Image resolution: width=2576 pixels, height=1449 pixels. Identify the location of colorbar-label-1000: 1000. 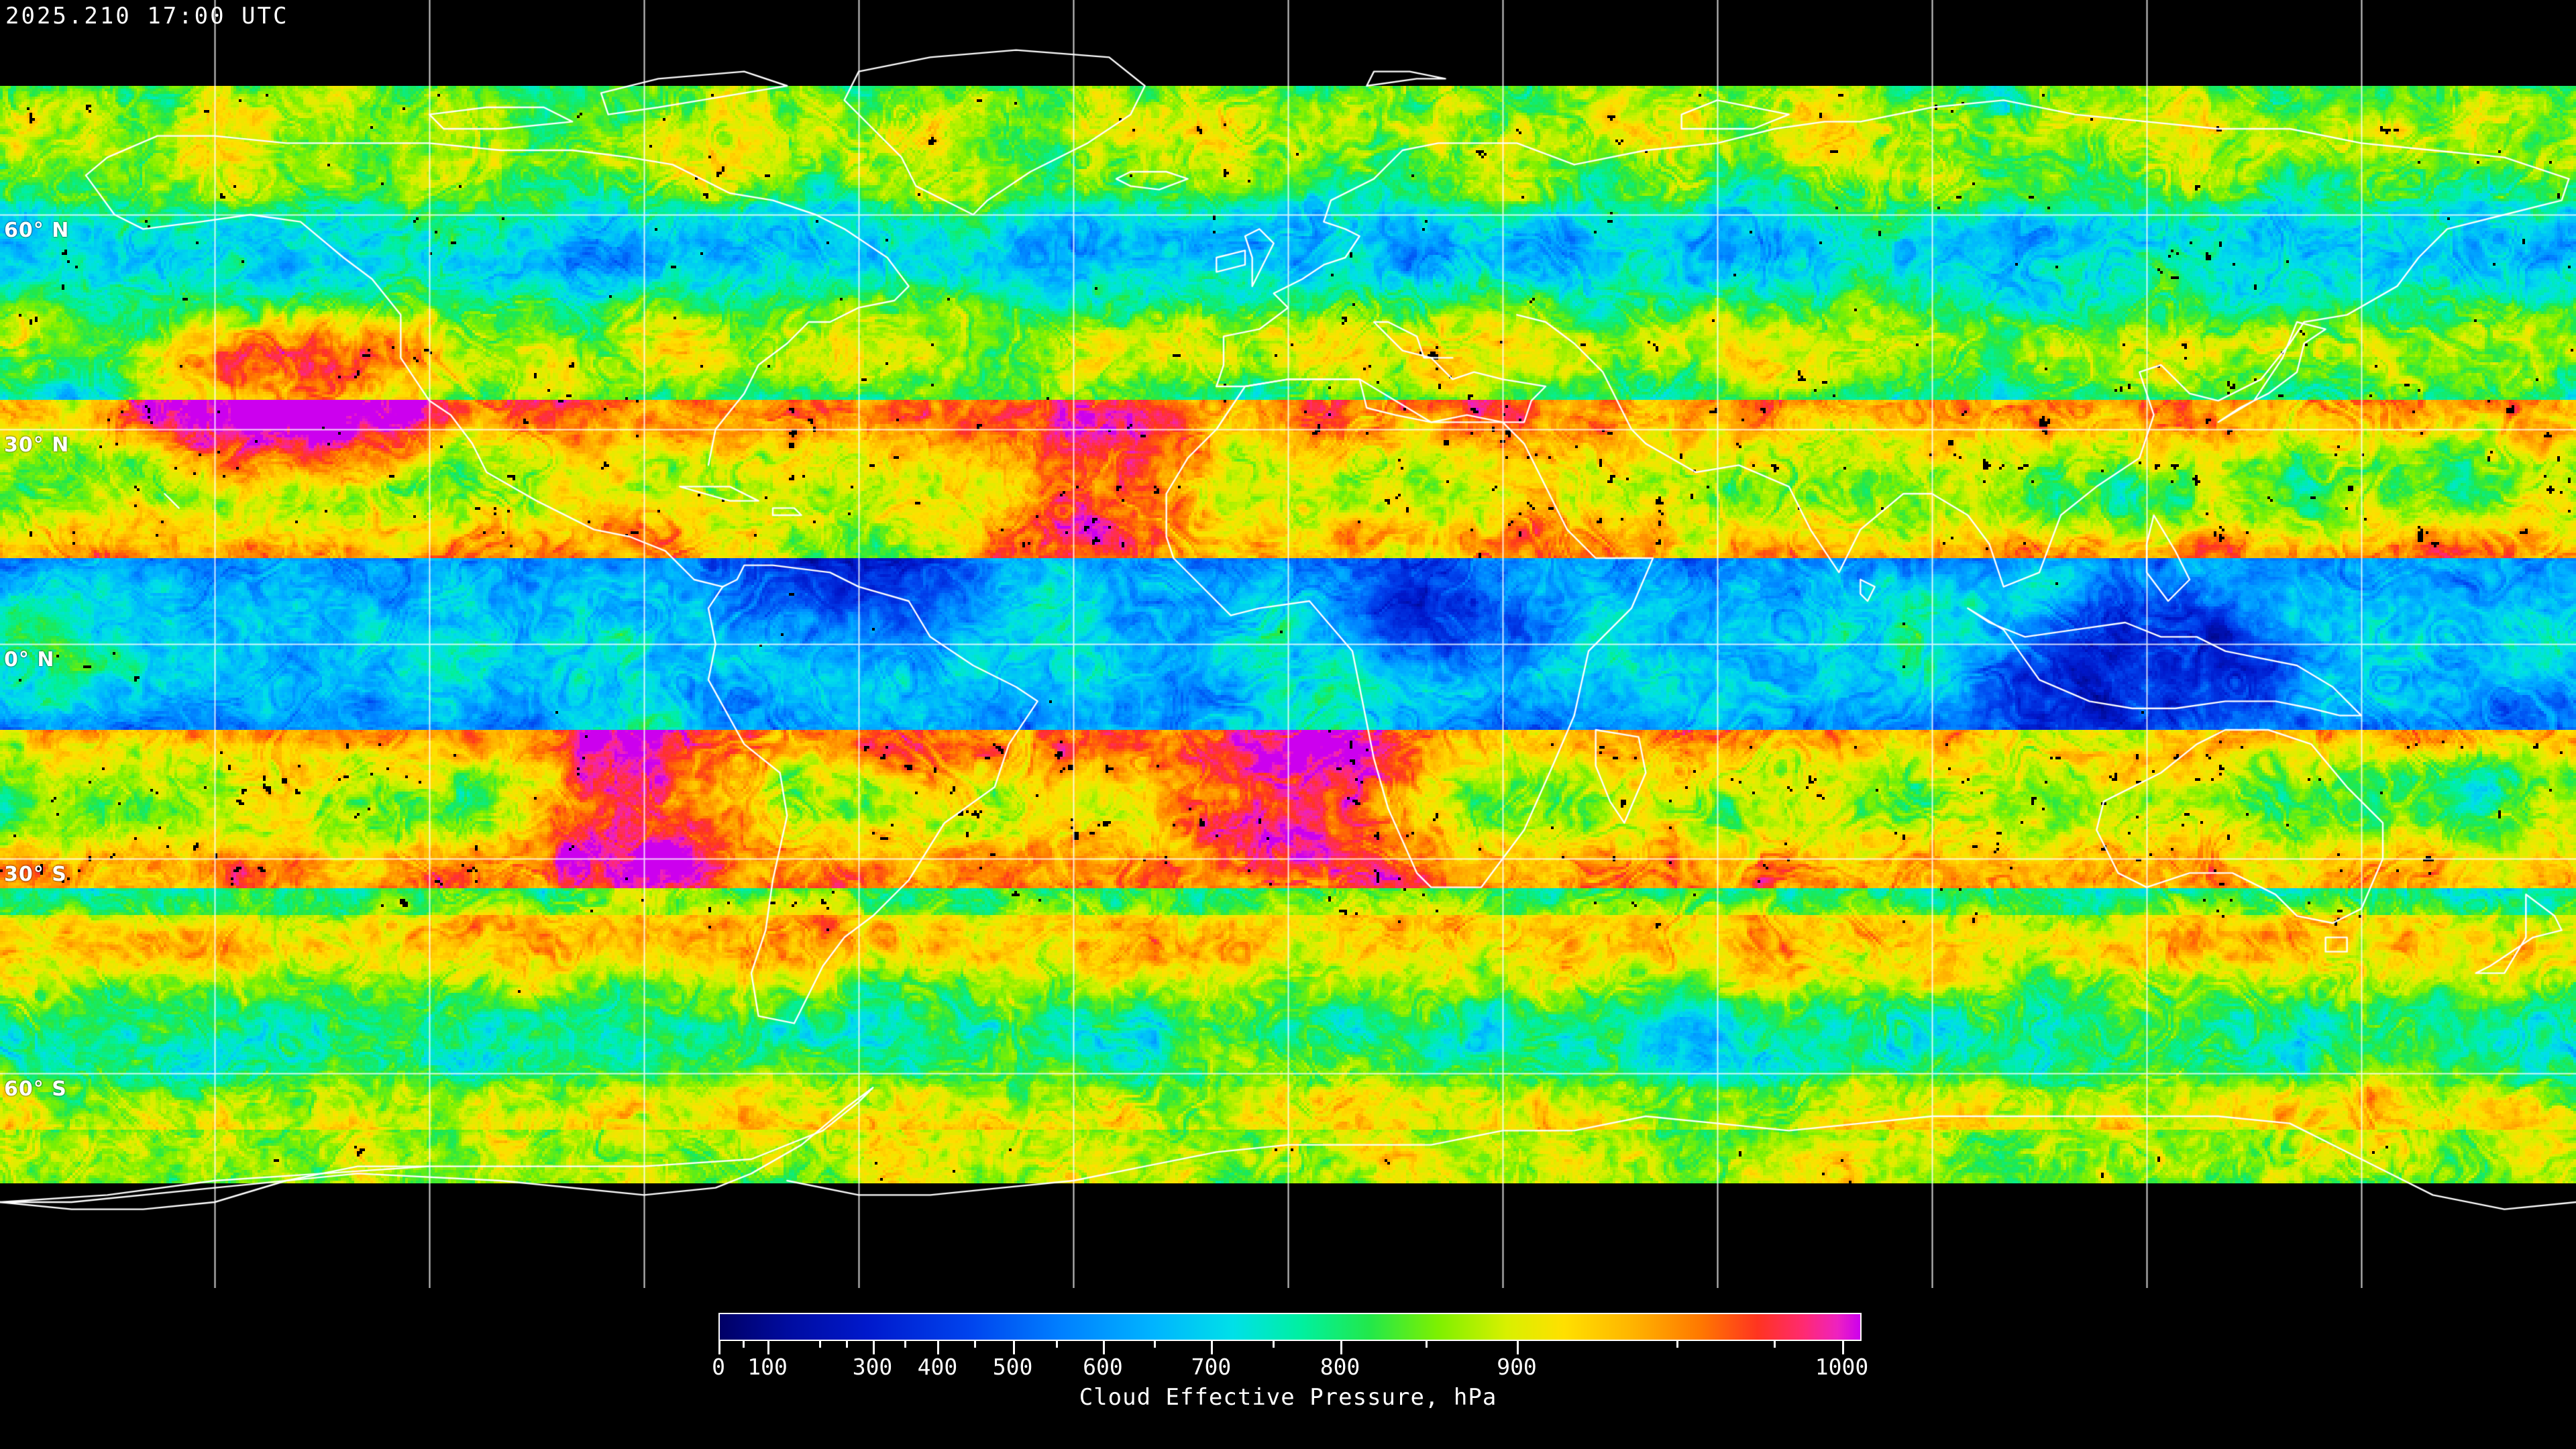
(1842, 1367).